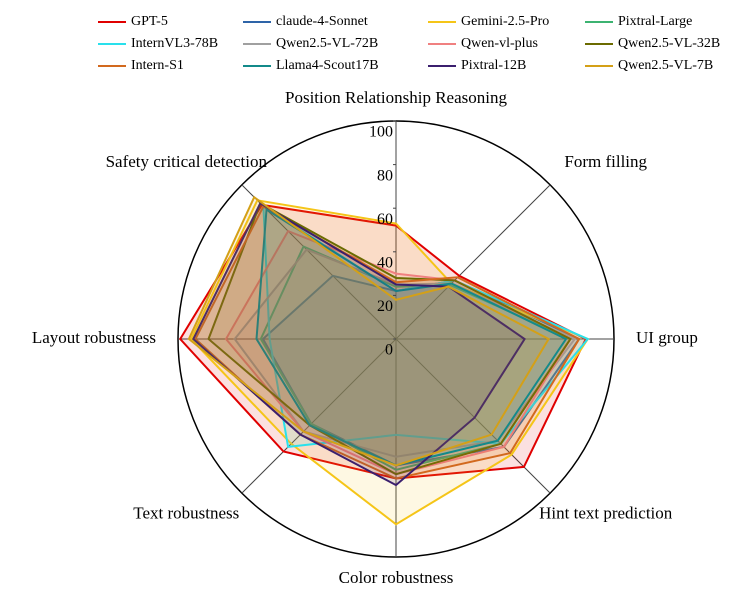 The height and width of the screenshot is (604, 747). I want to click on legend-label: Gemini-2.5-Pro, so click(505, 21).